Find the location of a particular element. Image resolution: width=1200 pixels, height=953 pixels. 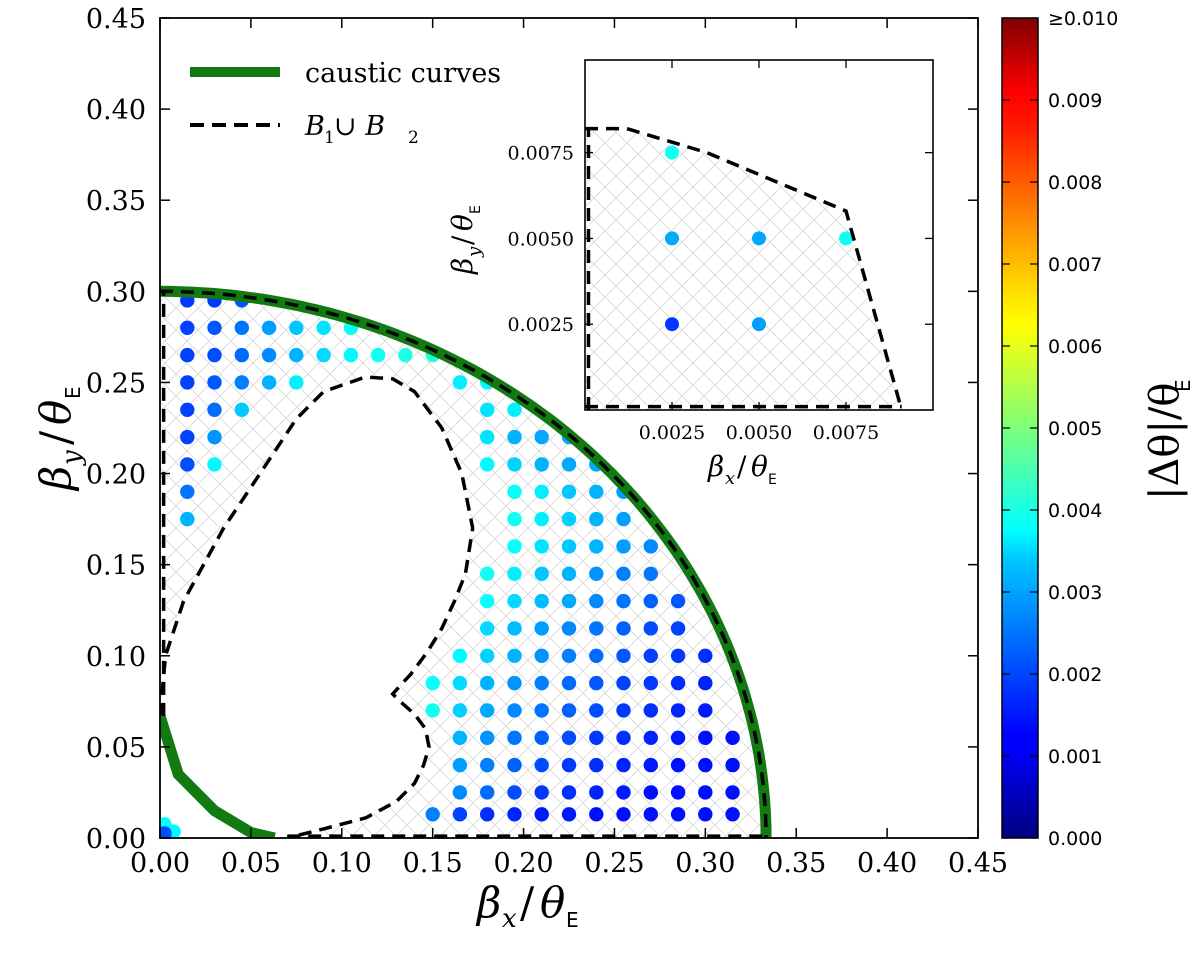

x-tick-label: 0.05 is located at coordinates (251, 863).